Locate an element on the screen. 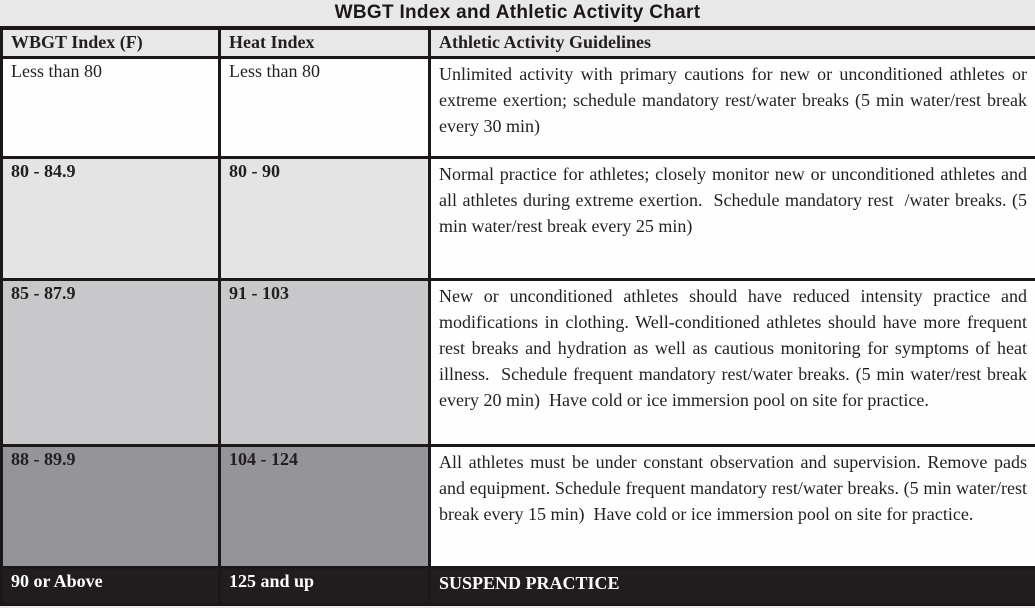 This screenshot has width=1035, height=608. column-header-guidelines: Athletic Activity Guidelines is located at coordinates (731, 42).